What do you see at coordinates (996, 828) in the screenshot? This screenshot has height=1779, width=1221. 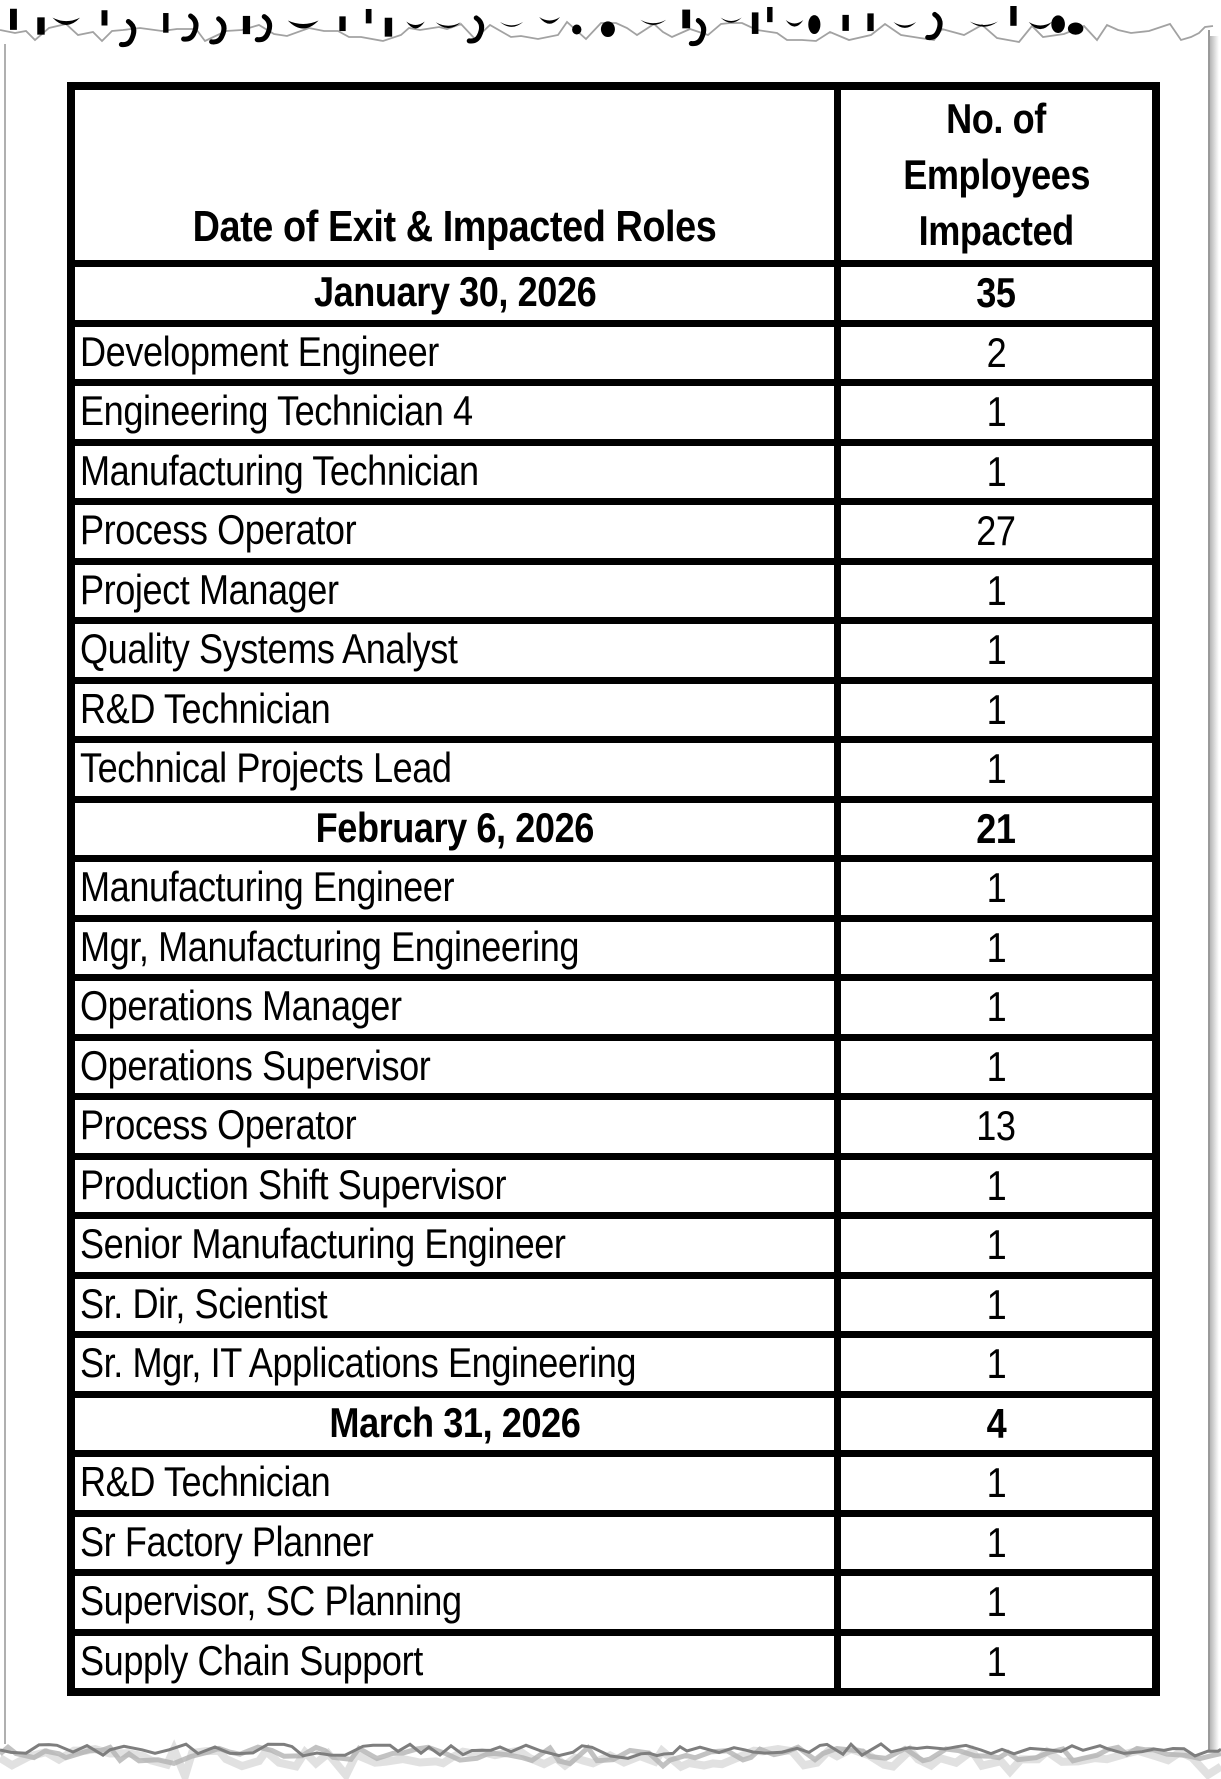 I see `section-total-cell: 21` at bounding box center [996, 828].